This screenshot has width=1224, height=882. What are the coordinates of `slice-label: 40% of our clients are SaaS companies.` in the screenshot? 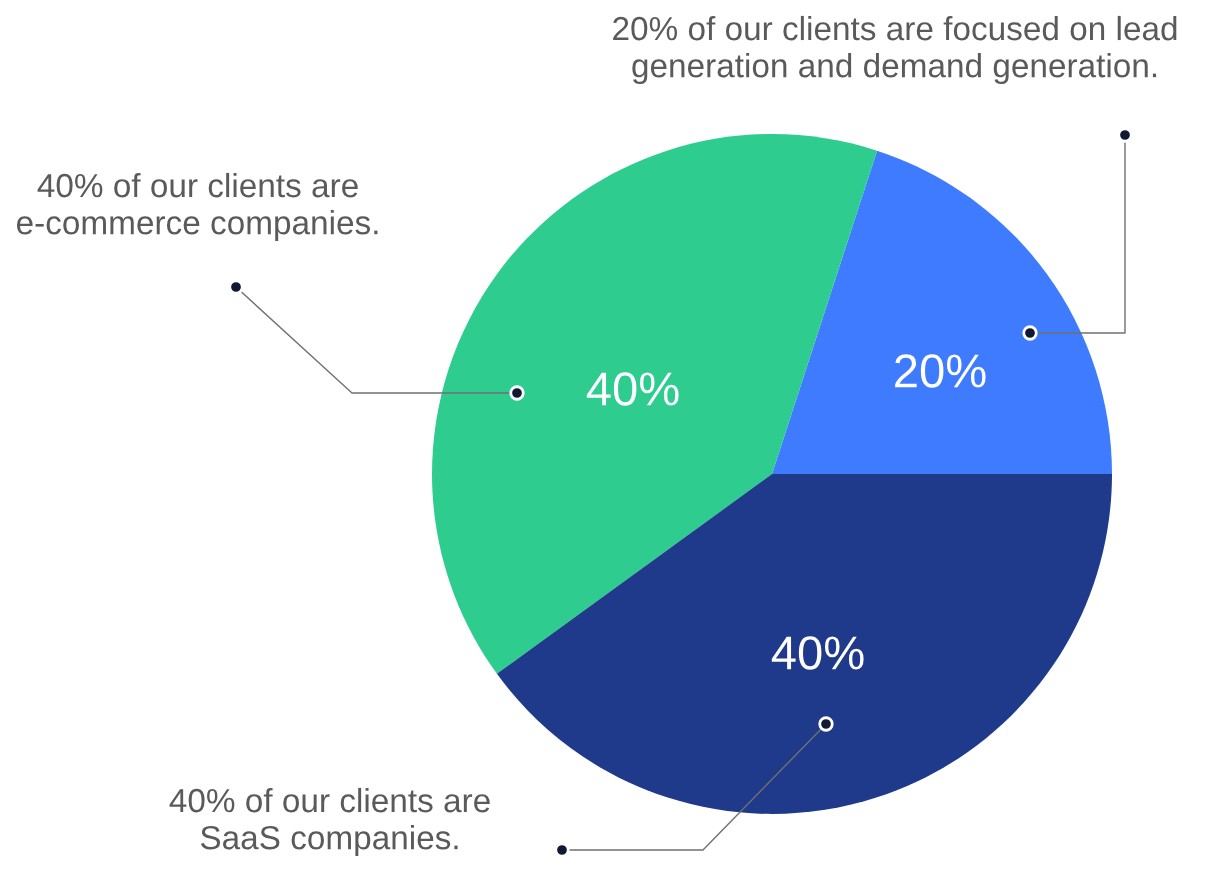 It's located at (329, 822).